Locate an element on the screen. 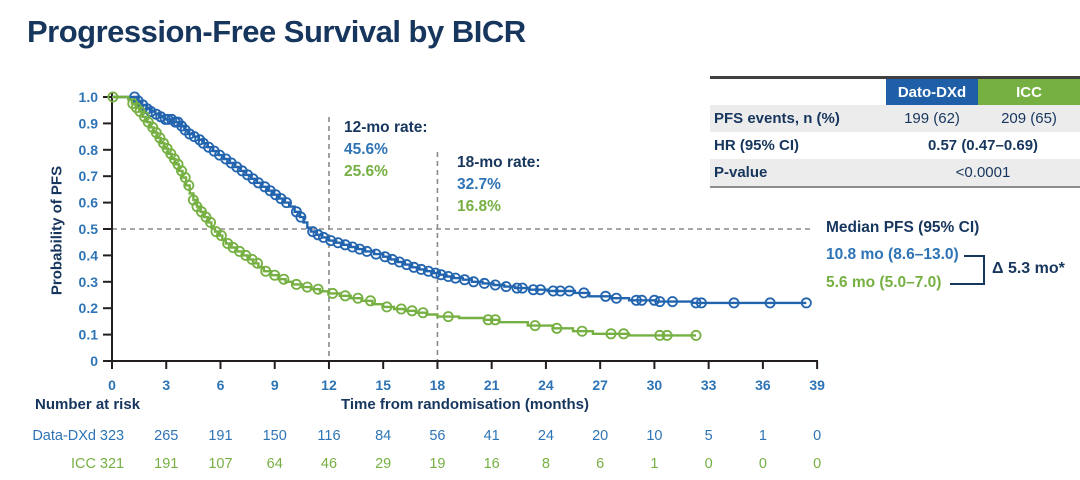 The width and height of the screenshot is (1080, 480). risk-row-icc: ICC 321 191 107 64 46 29 19 16 8 6 1 0 0 0 is located at coordinates (540, 465).